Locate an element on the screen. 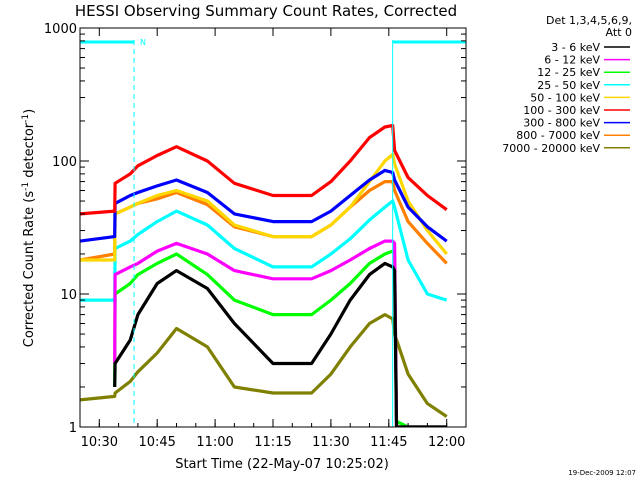  legend-label: 3 - 6 keV is located at coordinates (575, 47).